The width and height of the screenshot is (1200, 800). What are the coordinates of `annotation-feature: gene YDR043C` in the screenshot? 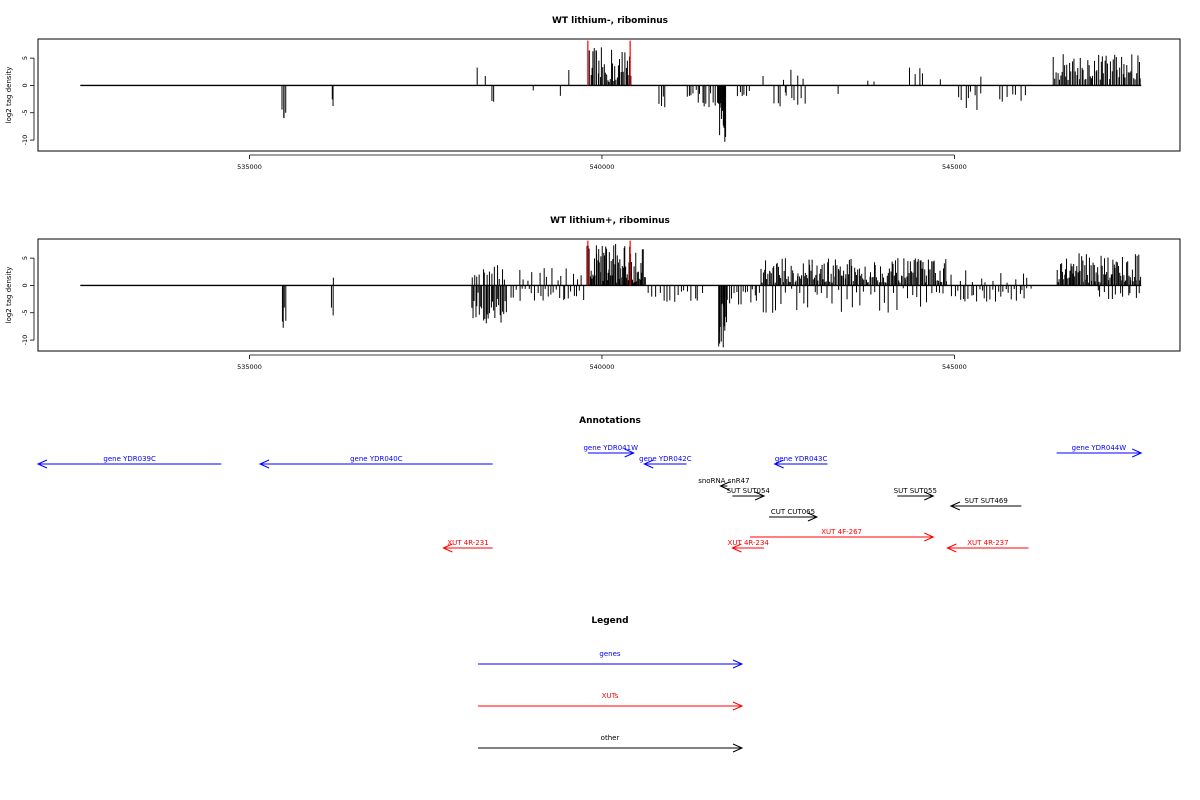 It's located at (800, 462).